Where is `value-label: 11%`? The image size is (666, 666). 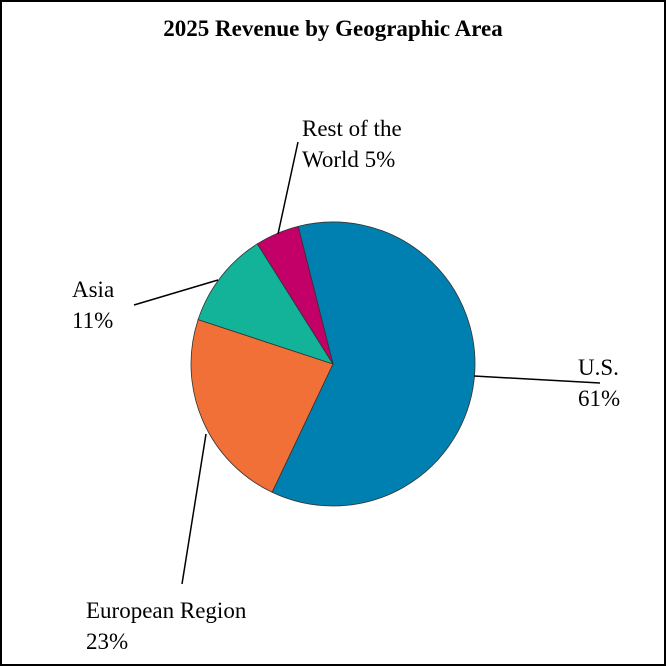
value-label: 11% is located at coordinates (93, 320).